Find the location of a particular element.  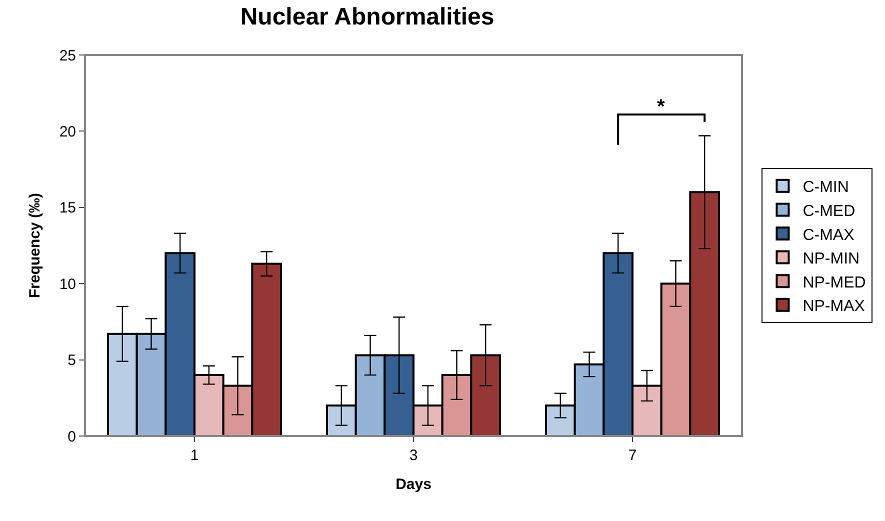

x-axis-title: Days is located at coordinates (414, 484).